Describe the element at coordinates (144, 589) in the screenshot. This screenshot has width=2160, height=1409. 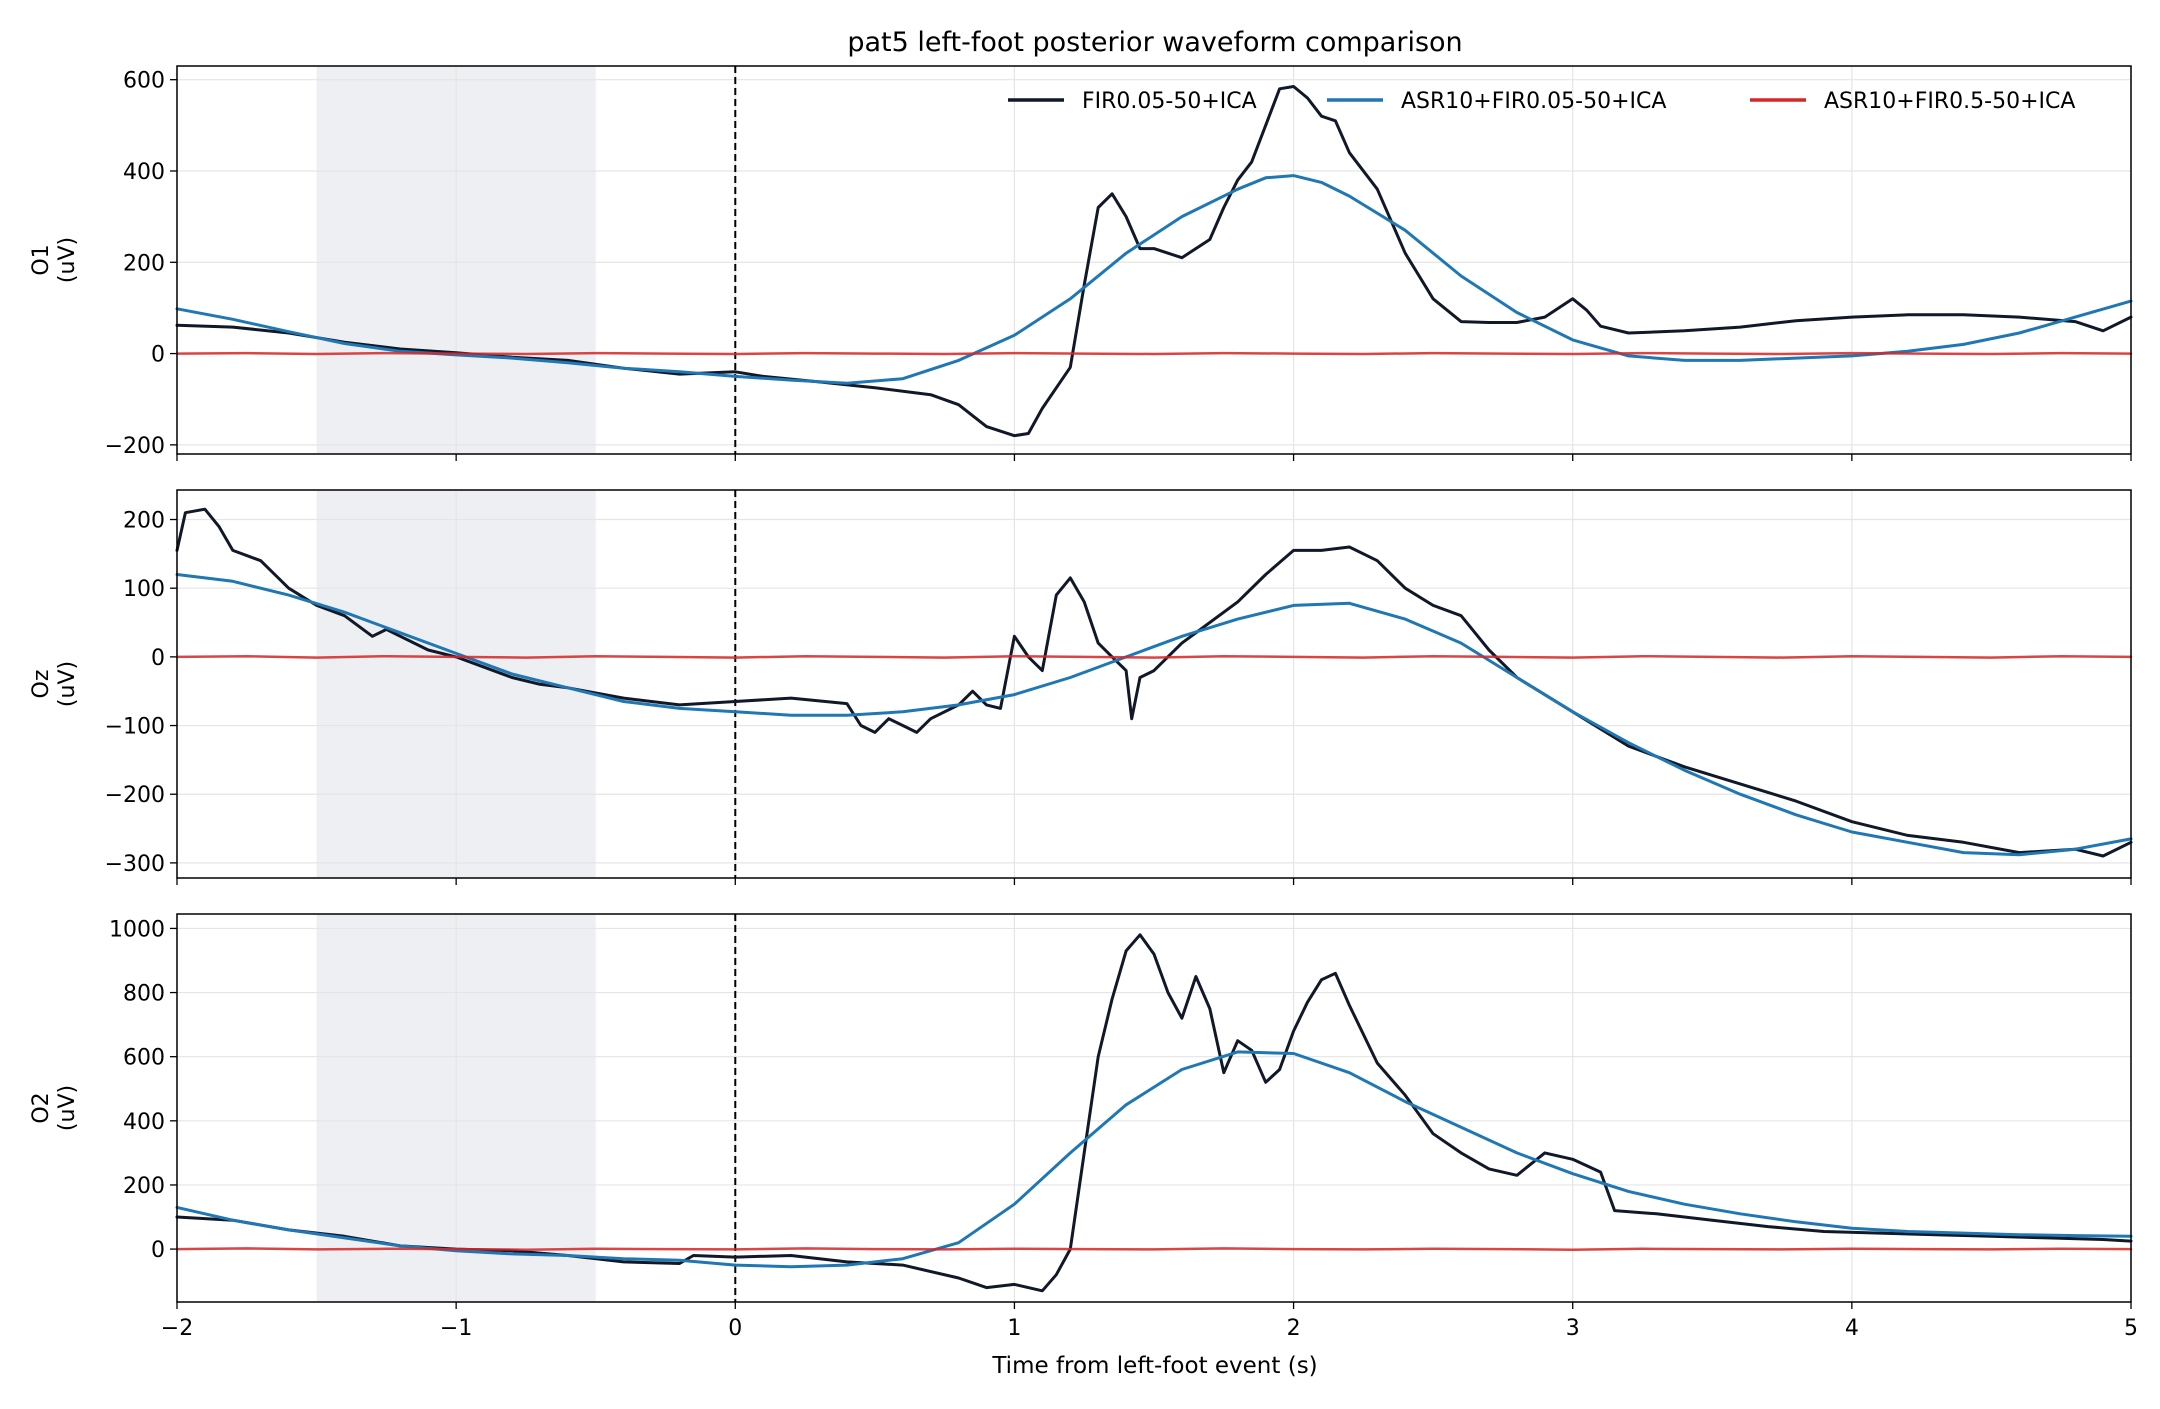
I see `y-tick-label: 100` at that location.